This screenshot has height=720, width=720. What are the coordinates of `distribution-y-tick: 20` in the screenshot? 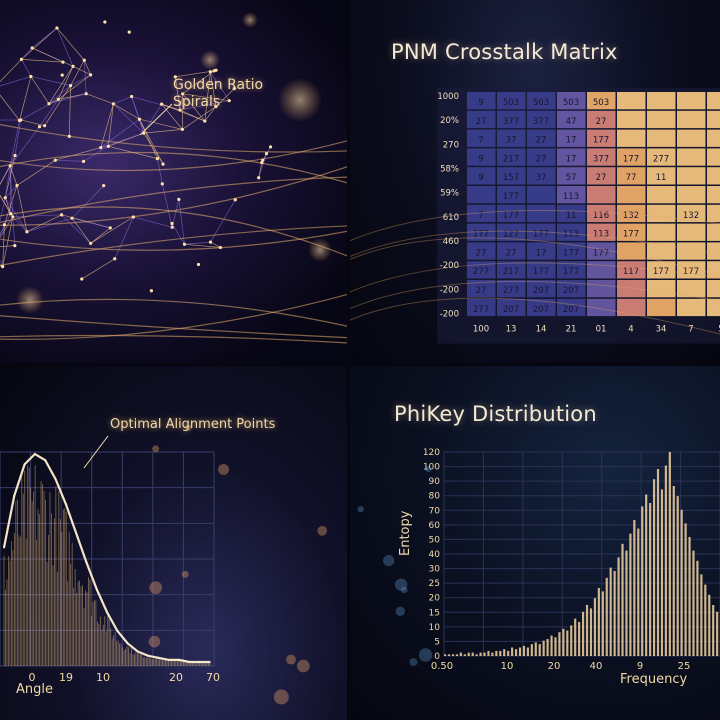 It's located at (435, 599).